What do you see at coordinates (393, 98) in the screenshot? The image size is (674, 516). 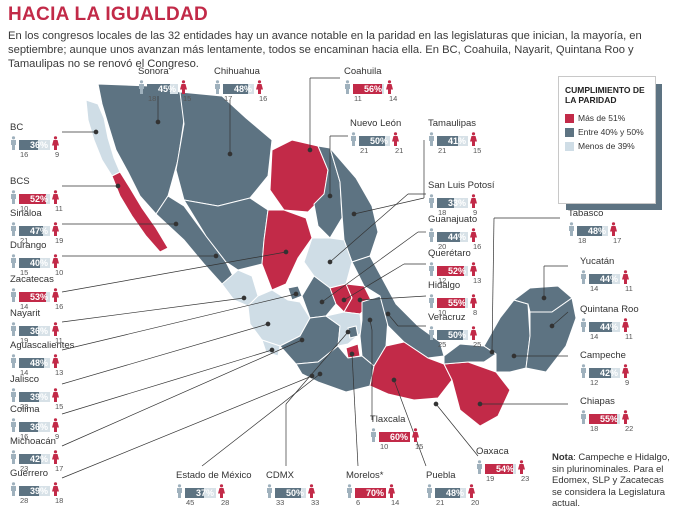 I see `women-count: 14` at bounding box center [393, 98].